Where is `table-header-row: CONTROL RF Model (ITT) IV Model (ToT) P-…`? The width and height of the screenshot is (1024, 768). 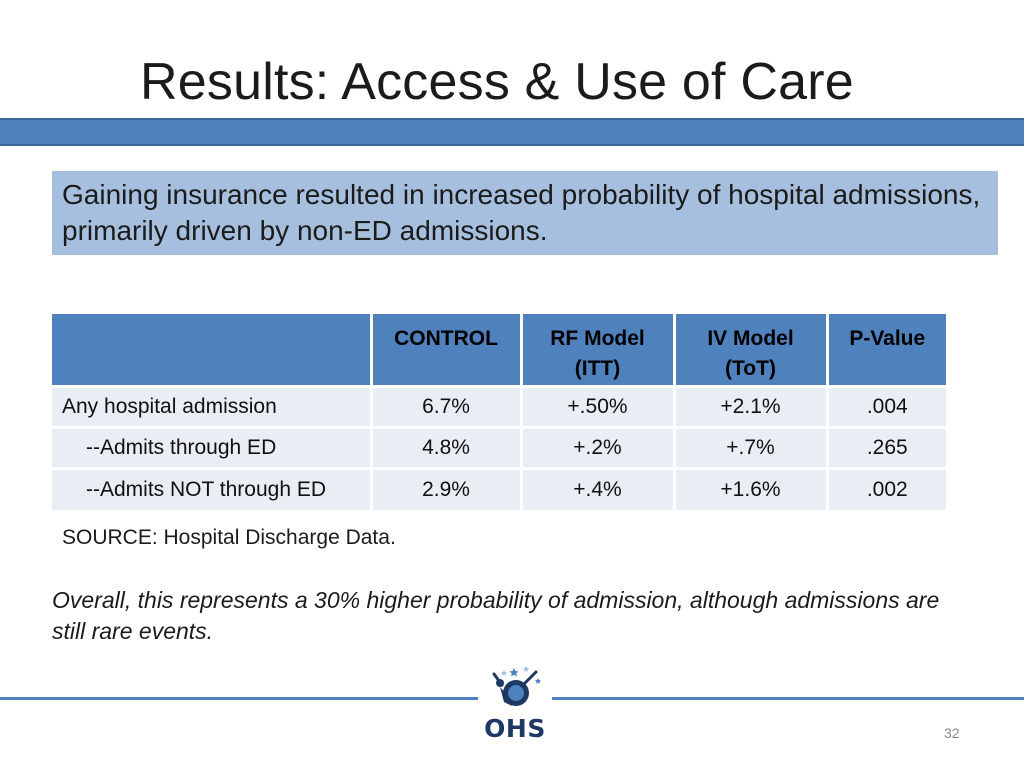 table-header-row: CONTROL RF Model (ITT) IV Model (ToT) P-… is located at coordinates (499, 350).